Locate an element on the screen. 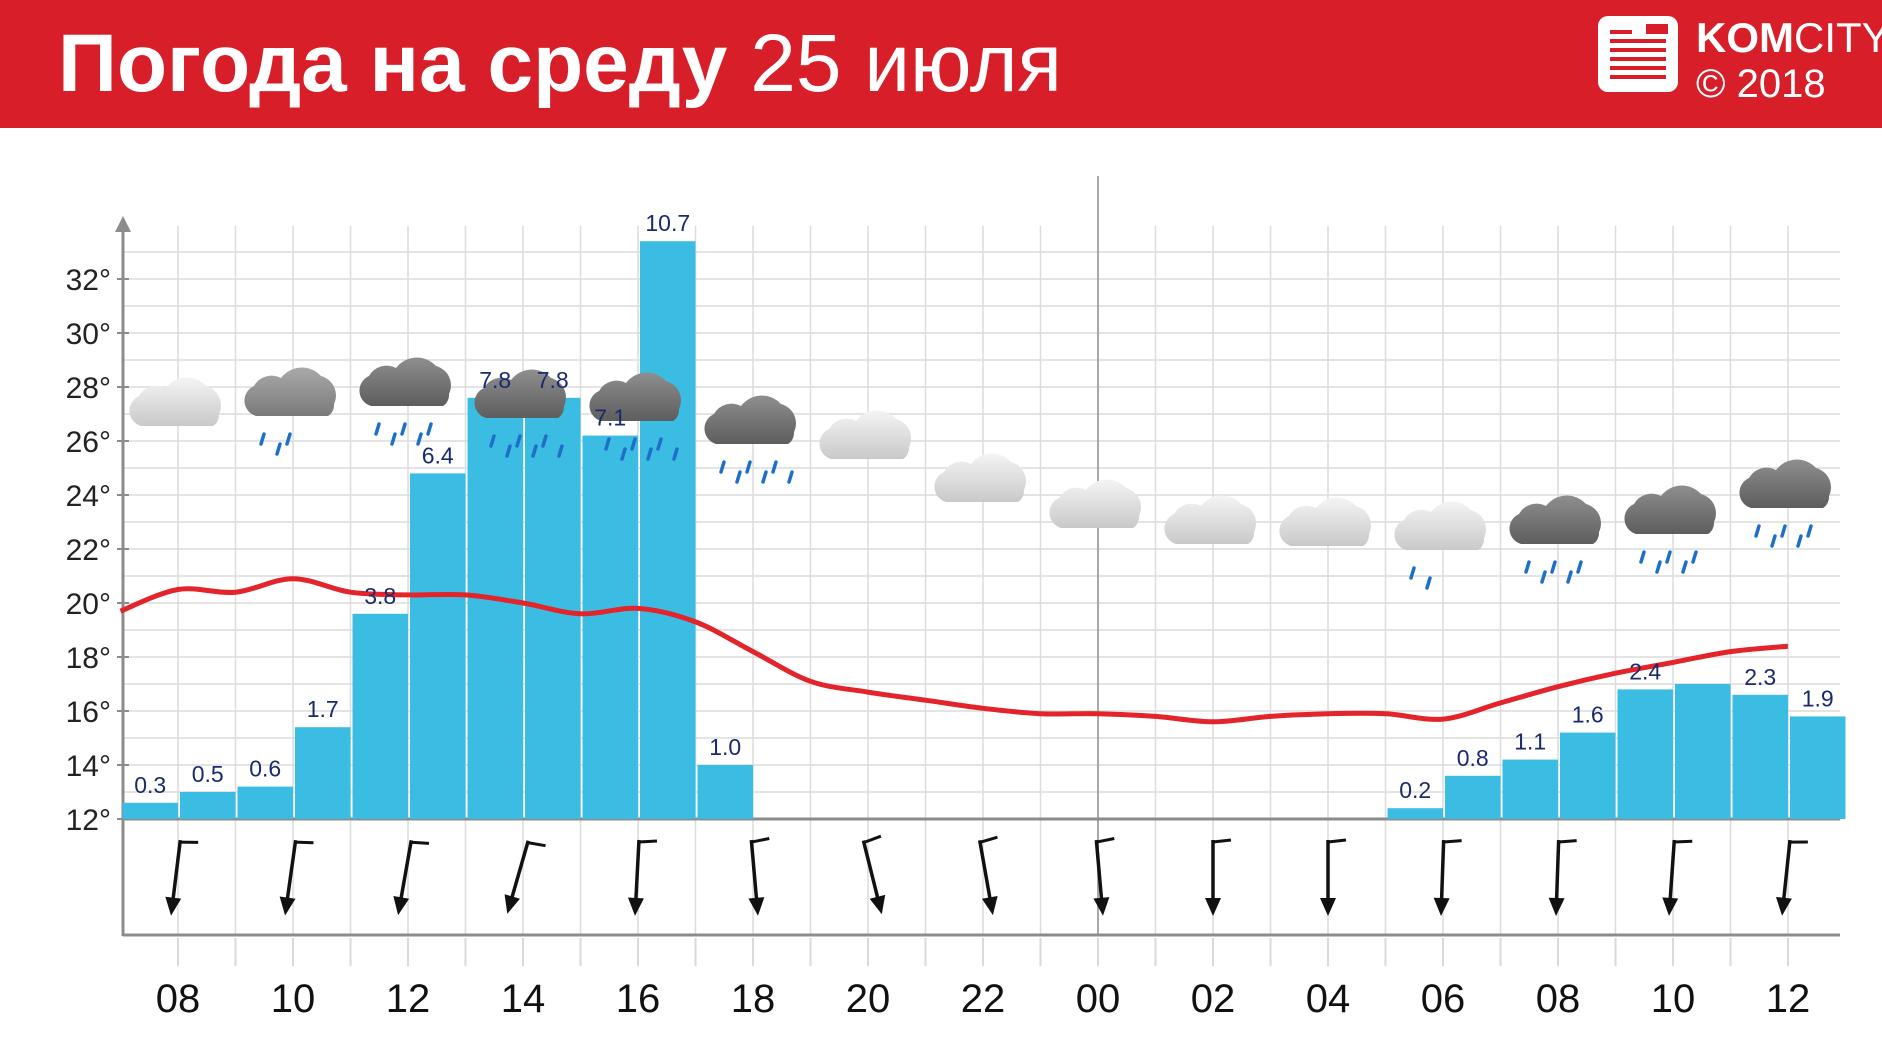  x-tick-label: 20 is located at coordinates (868, 999).